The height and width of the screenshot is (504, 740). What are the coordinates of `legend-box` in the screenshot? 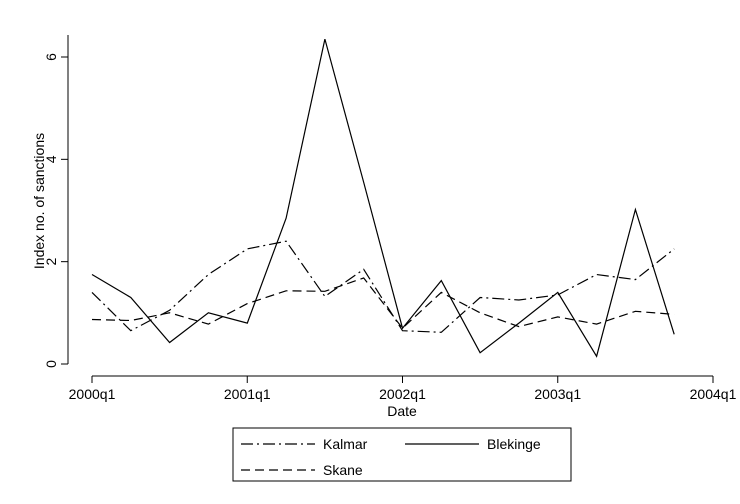 It's located at (402, 454).